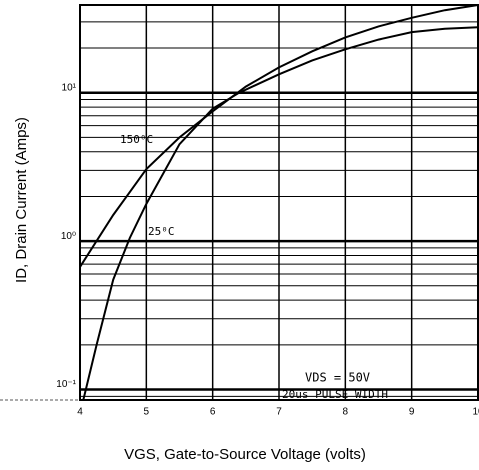 Image resolution: width=479 pixels, height=470 pixels. What do you see at coordinates (213, 412) in the screenshot?
I see `x-tick-label: 6` at bounding box center [213, 412].